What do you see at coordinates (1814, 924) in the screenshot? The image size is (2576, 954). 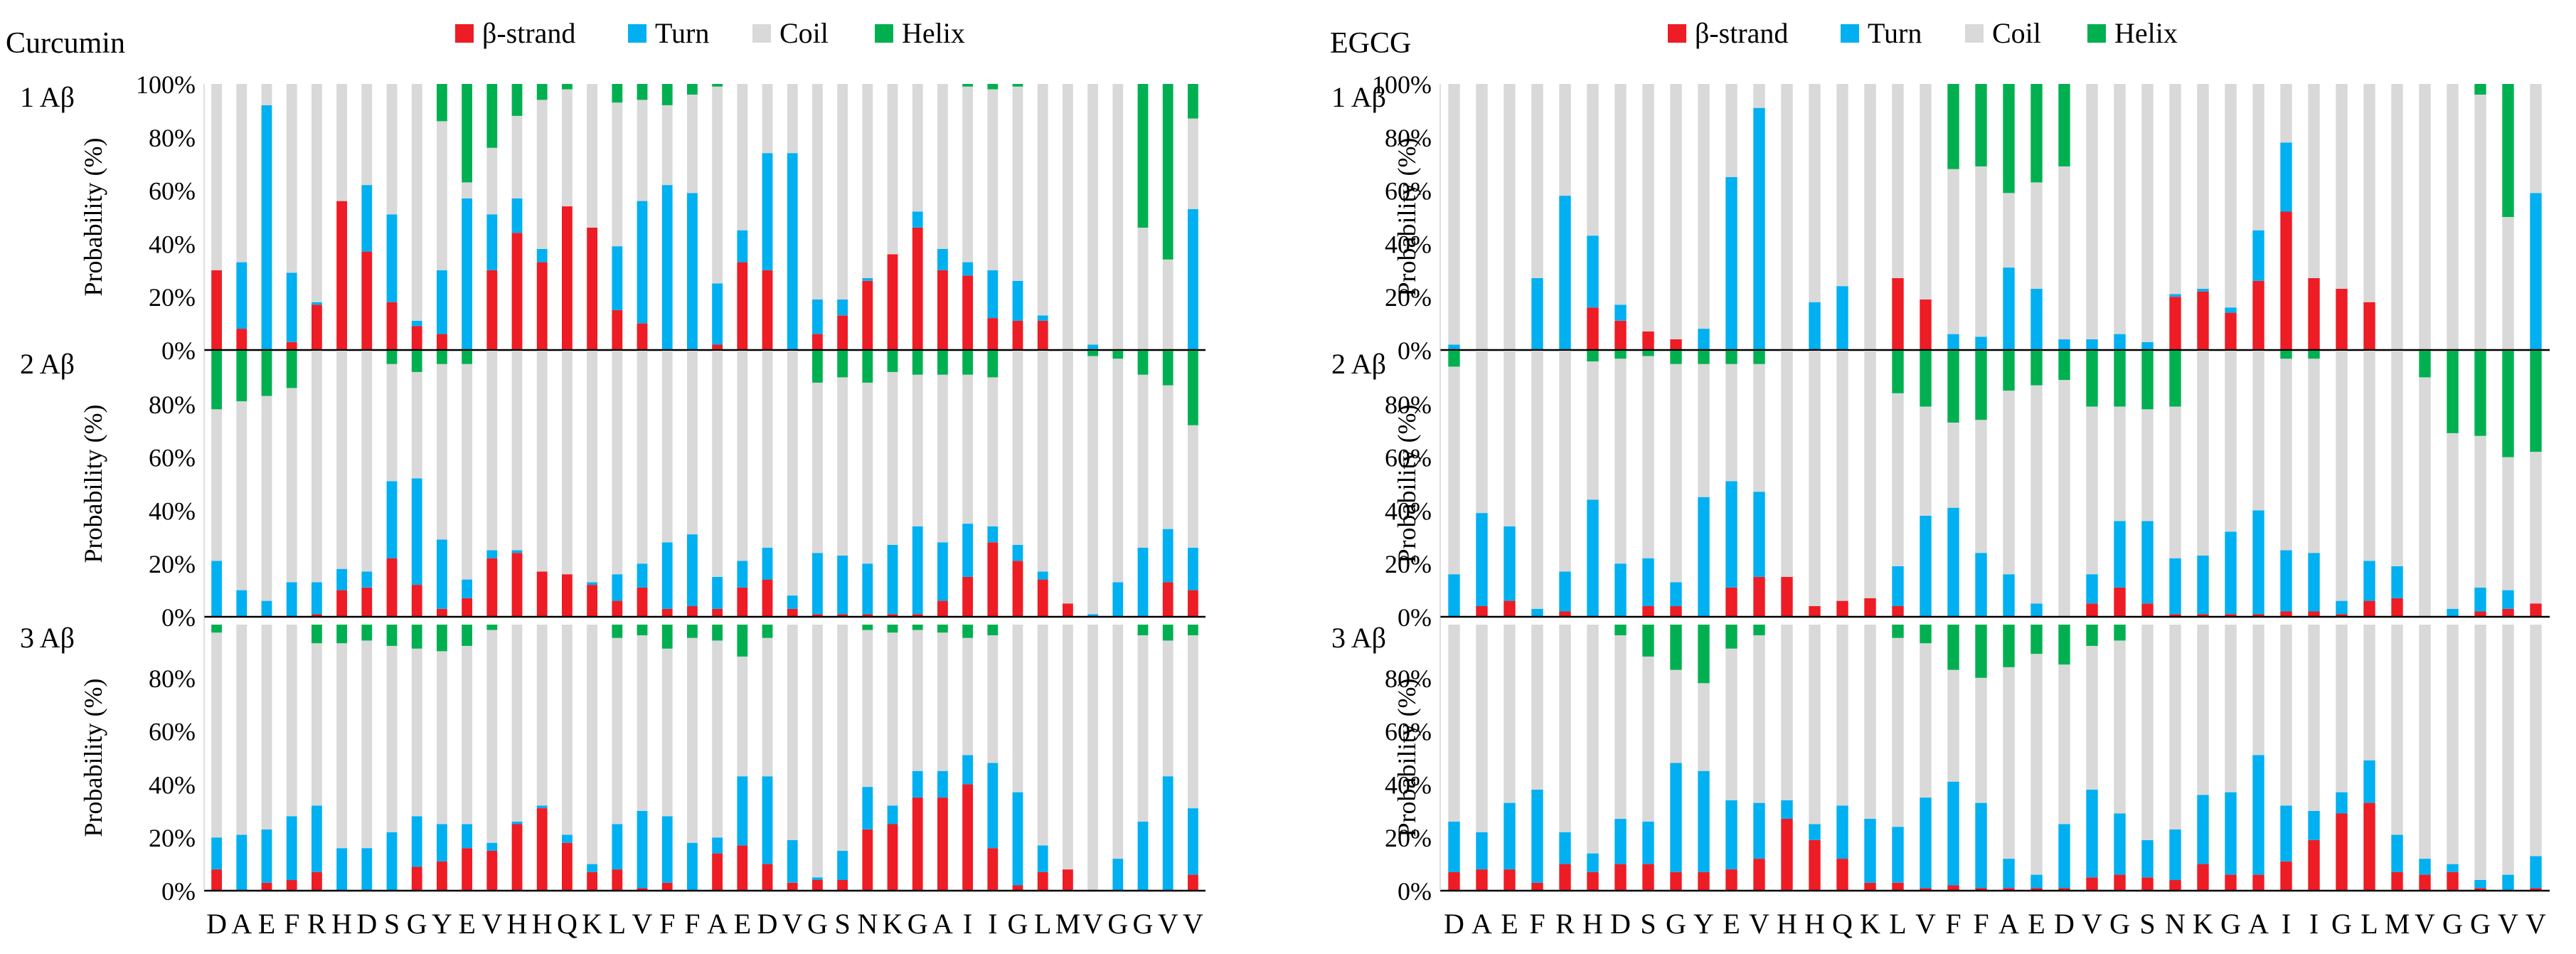 I see `x-tick-label: H` at bounding box center [1814, 924].